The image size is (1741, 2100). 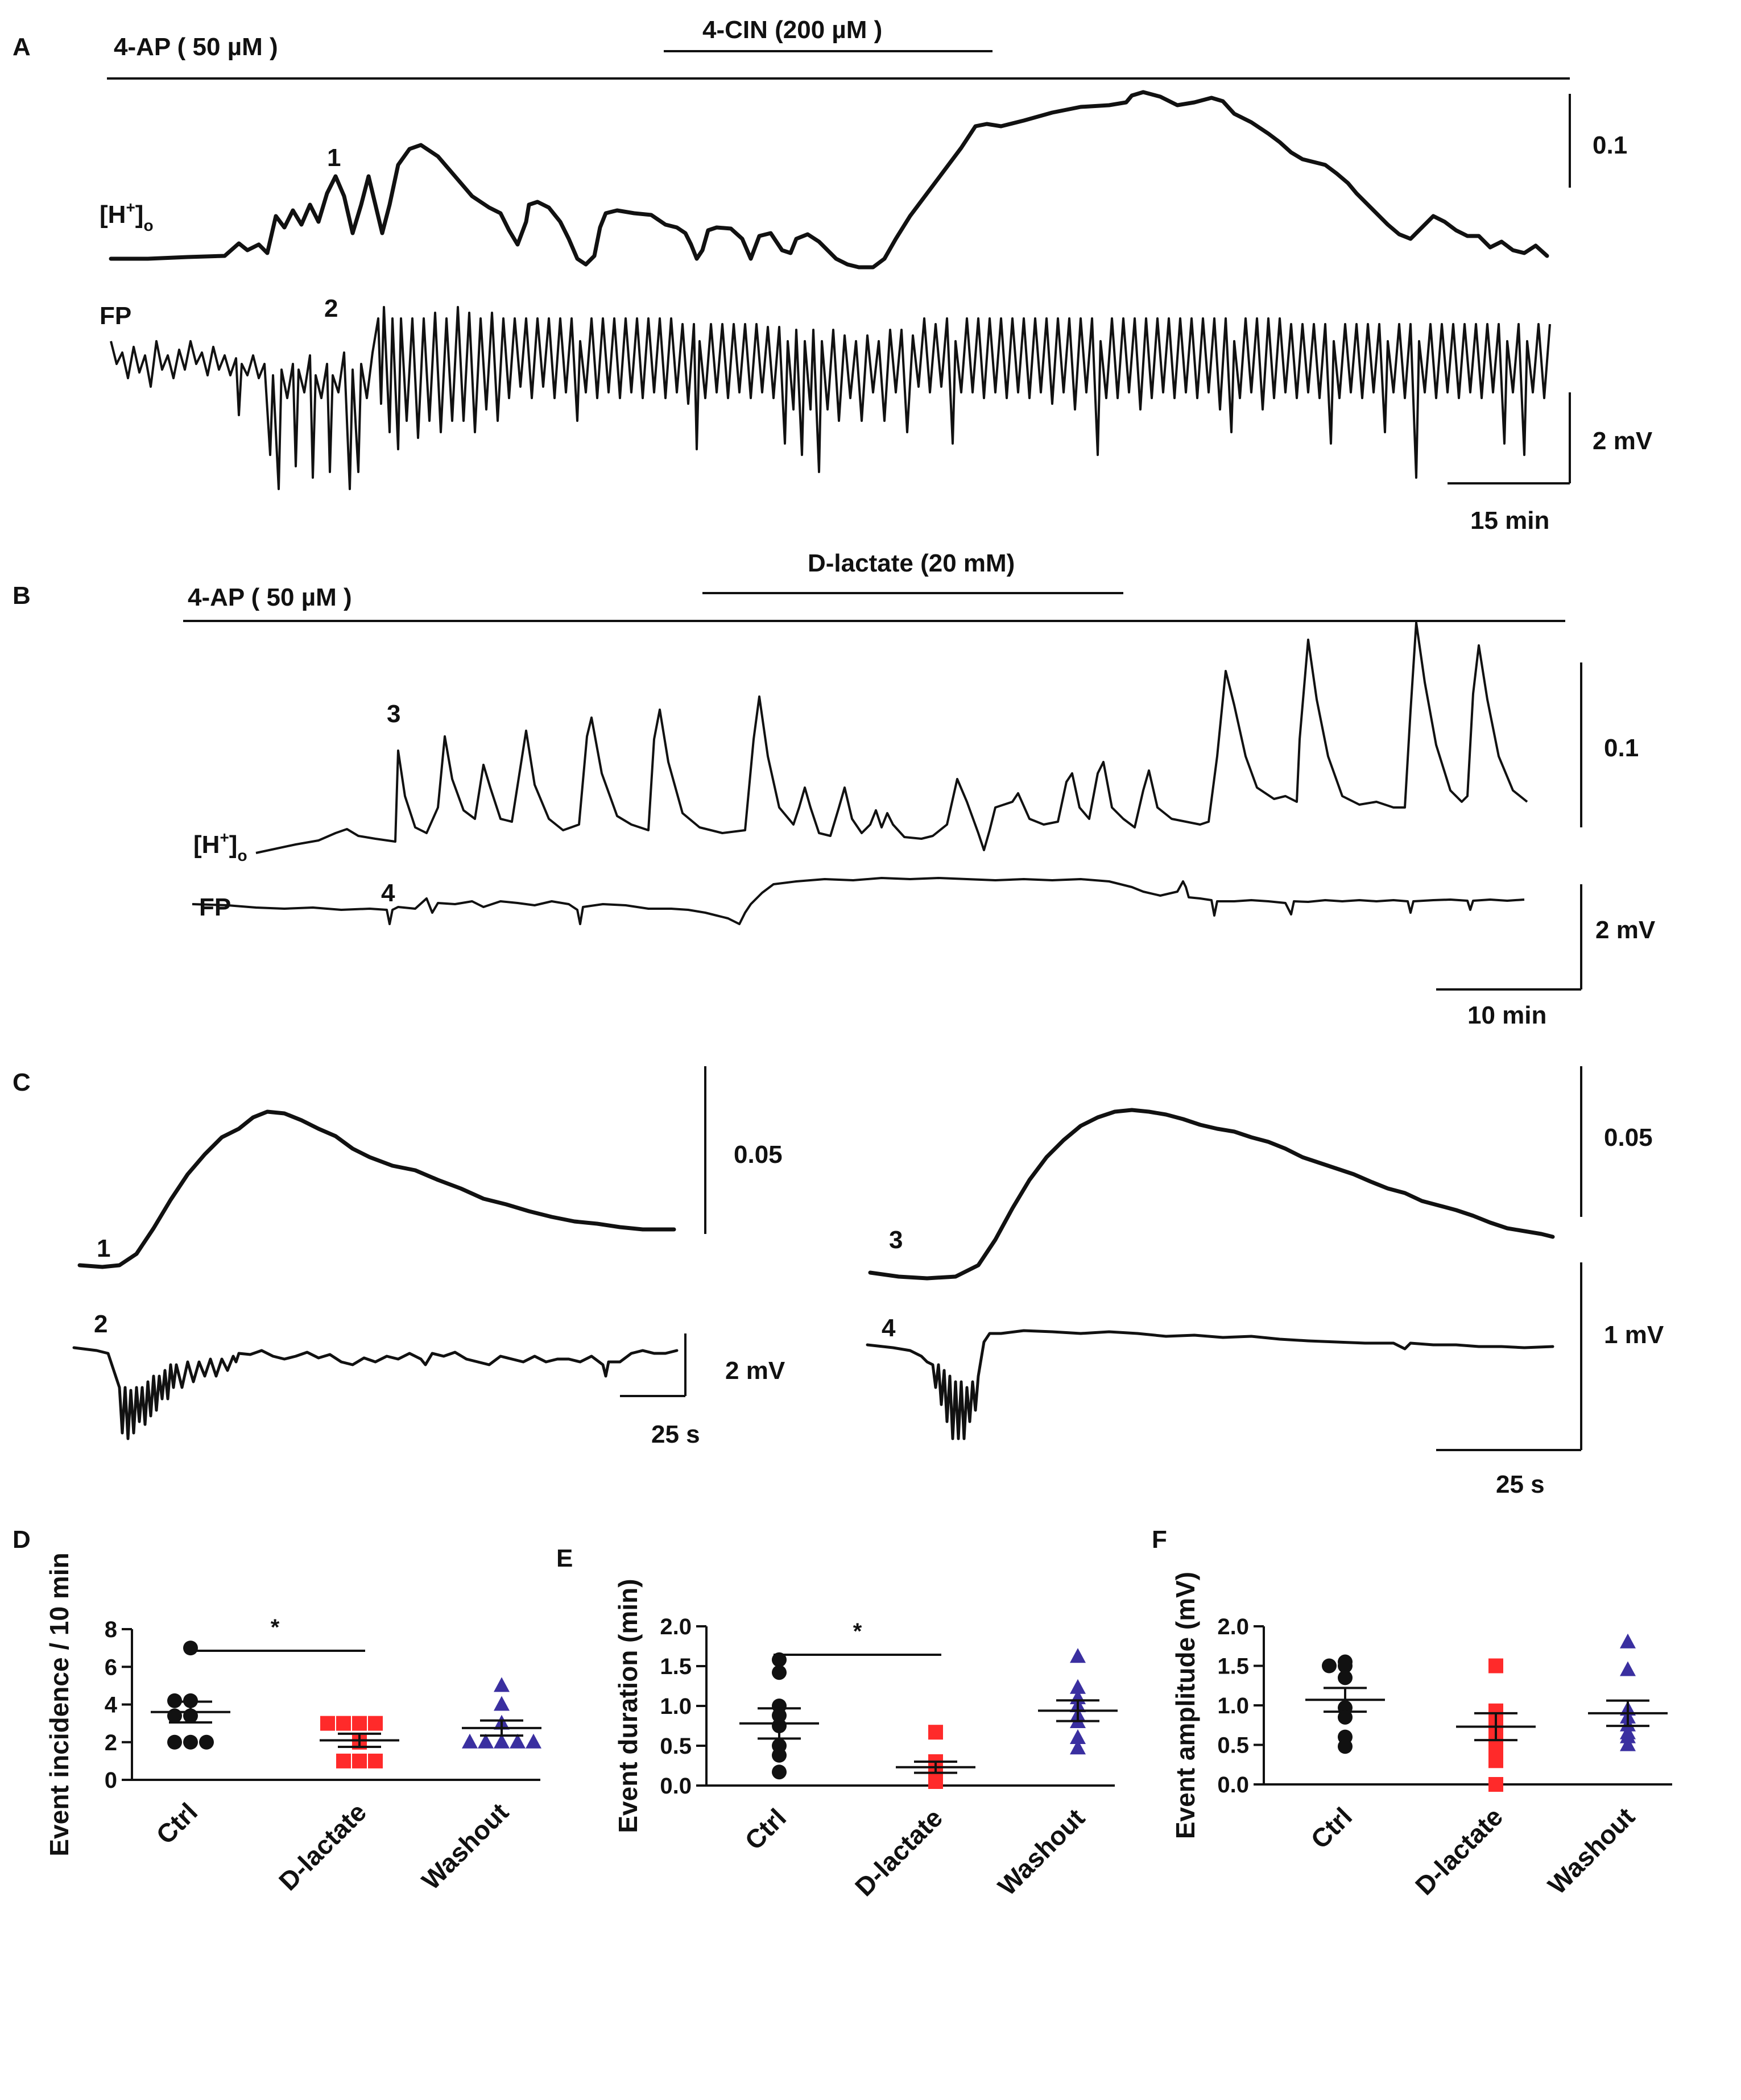 I want to click on panel-b-h-trace, so click(x=891, y=738).